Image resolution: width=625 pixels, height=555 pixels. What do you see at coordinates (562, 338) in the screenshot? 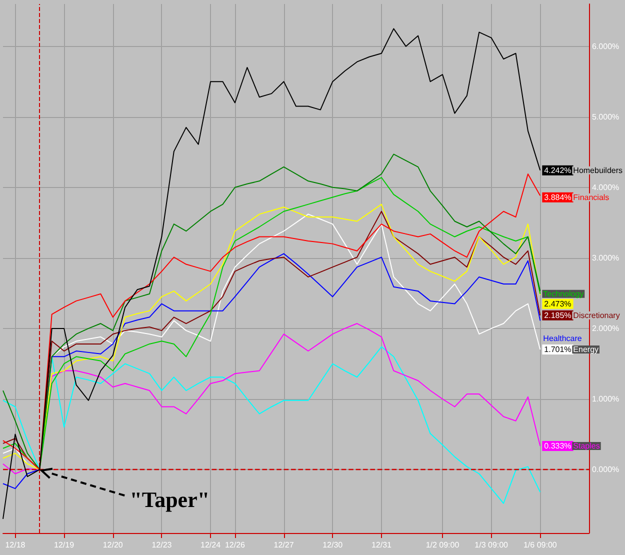
I see `series-label: Healthcare` at bounding box center [562, 338].